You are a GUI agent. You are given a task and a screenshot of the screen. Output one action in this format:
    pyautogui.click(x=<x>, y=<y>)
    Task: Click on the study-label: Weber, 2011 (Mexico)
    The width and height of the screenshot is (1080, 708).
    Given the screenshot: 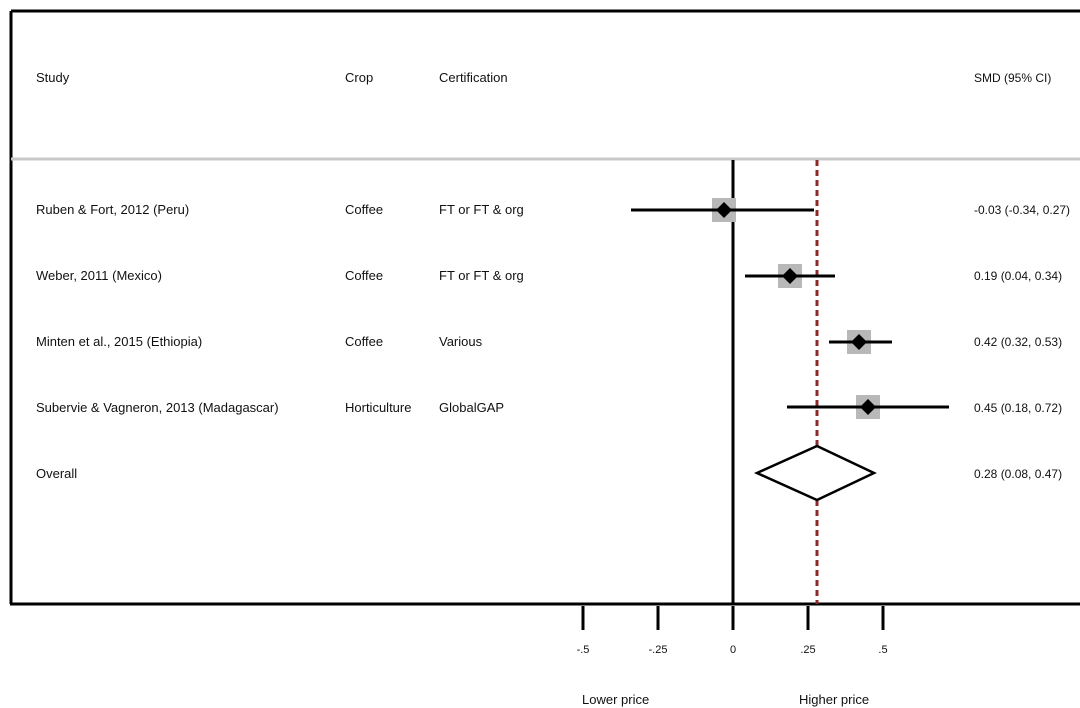 What is the action you would take?
    pyautogui.click(x=99, y=275)
    